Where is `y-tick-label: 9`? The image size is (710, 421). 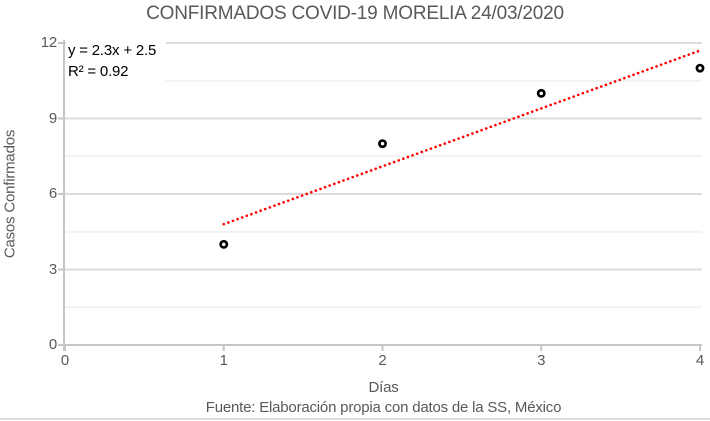 y-tick-label: 9 is located at coordinates (52, 118).